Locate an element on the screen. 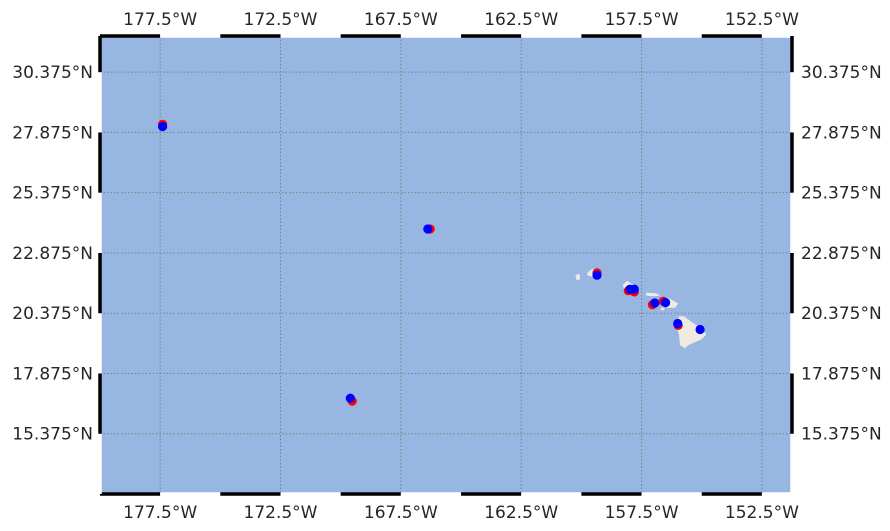  lon-tick-label-top: 177.5°W is located at coordinates (160, 20).